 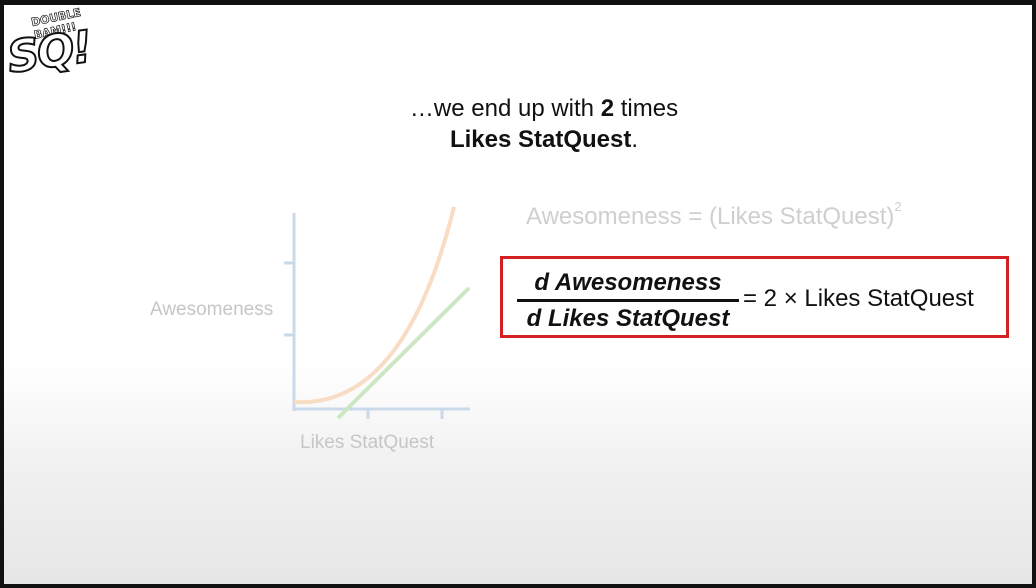 What do you see at coordinates (403, 353) in the screenshot?
I see `tangent-line` at bounding box center [403, 353].